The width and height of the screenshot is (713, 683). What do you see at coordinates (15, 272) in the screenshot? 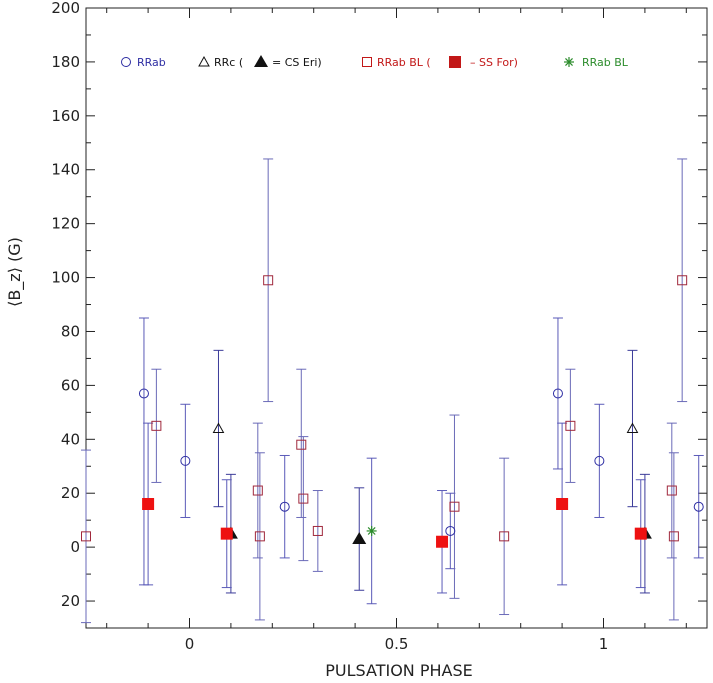
I see `y-axis-title: ⟨B_z⟩ (G)` at bounding box center [15, 272].